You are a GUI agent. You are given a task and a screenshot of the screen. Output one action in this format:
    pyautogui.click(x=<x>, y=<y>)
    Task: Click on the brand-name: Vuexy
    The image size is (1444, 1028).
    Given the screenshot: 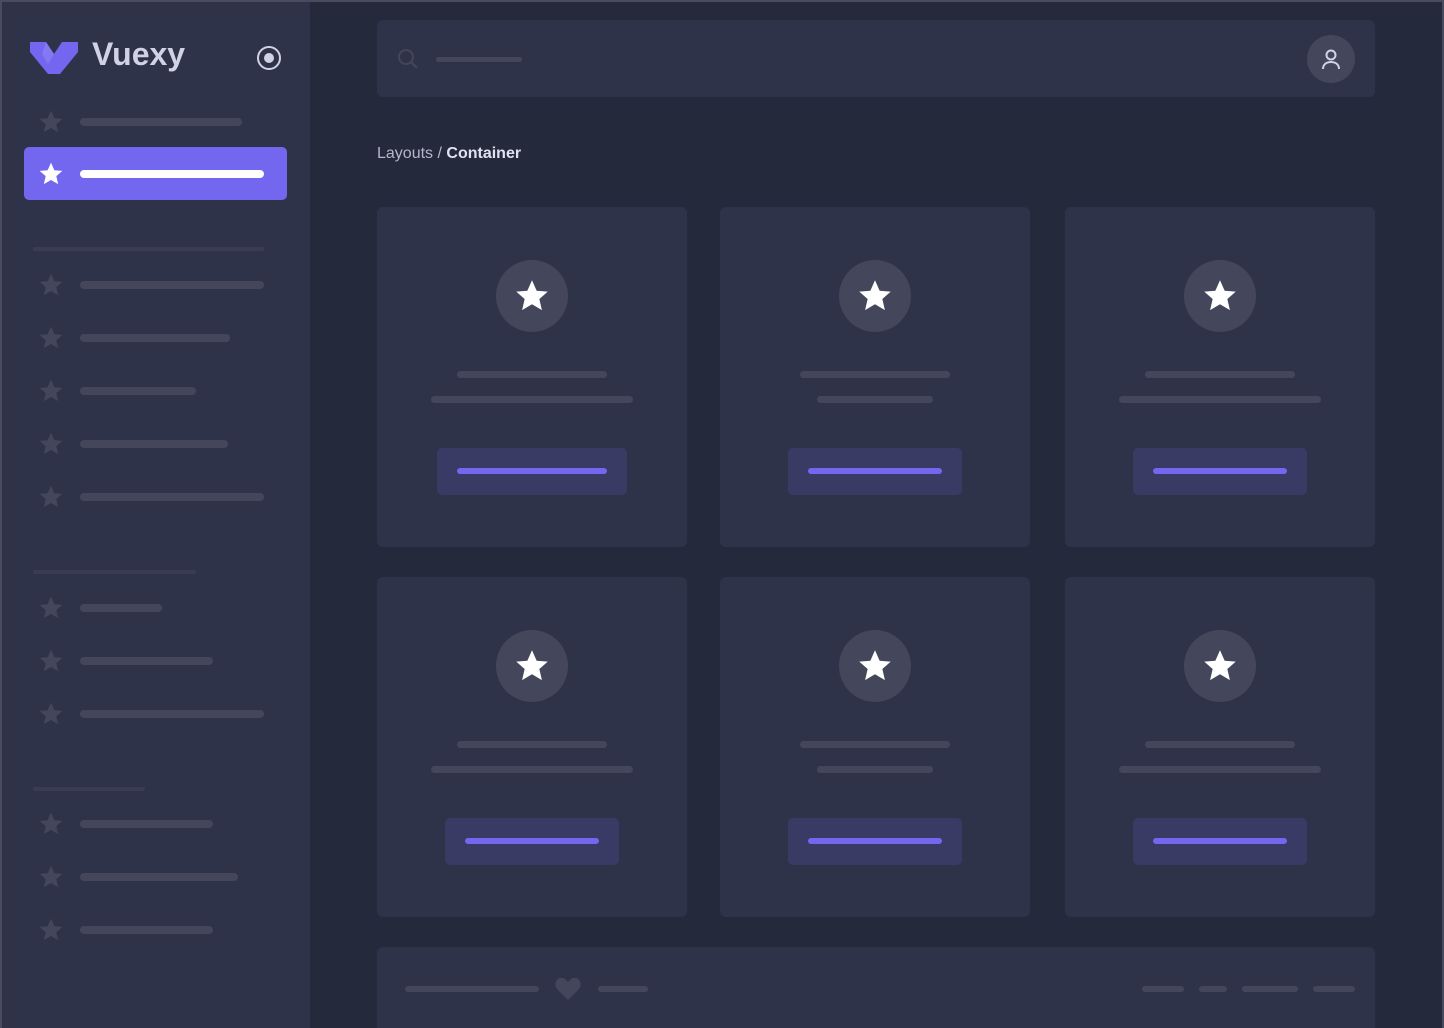 What is the action you would take?
    pyautogui.click(x=139, y=54)
    